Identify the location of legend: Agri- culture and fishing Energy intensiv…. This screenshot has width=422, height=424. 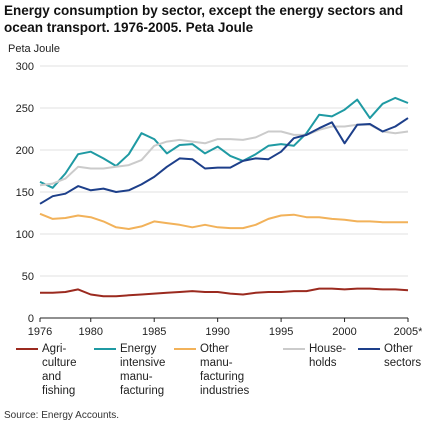
(211, 373).